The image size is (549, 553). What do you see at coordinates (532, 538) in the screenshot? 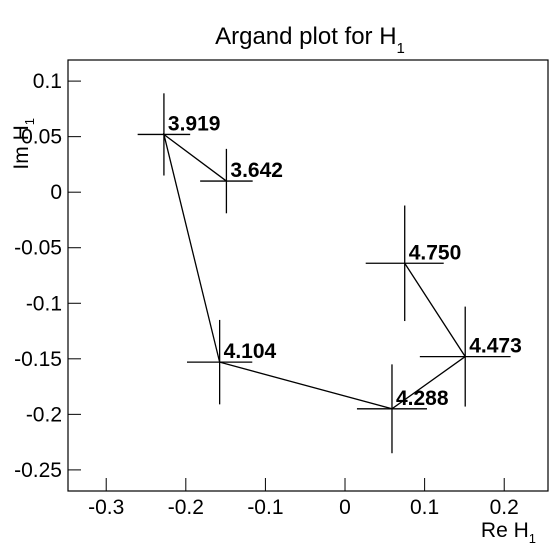
I see `x-axis-title-subscript: 1` at bounding box center [532, 538].